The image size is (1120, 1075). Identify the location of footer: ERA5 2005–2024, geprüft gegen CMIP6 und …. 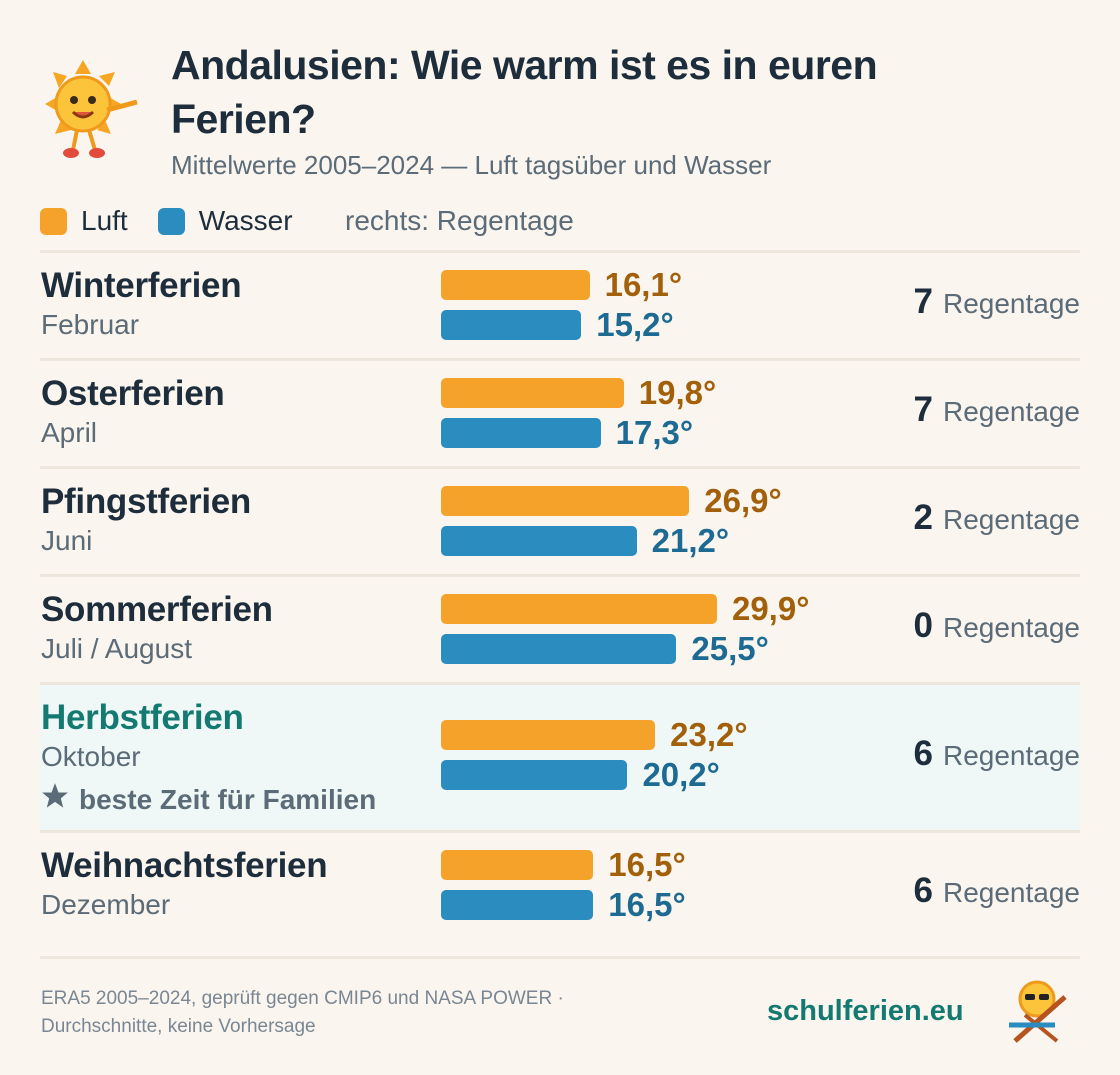
(302, 1013).